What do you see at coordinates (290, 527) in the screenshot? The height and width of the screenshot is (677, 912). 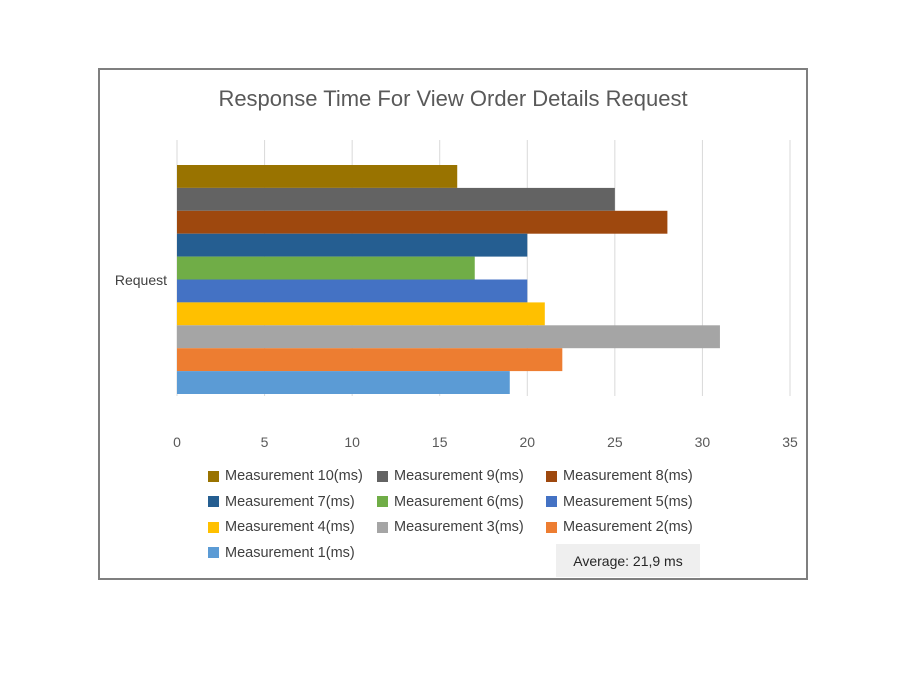 I see `legend-label: Measurement 4(ms)` at bounding box center [290, 527].